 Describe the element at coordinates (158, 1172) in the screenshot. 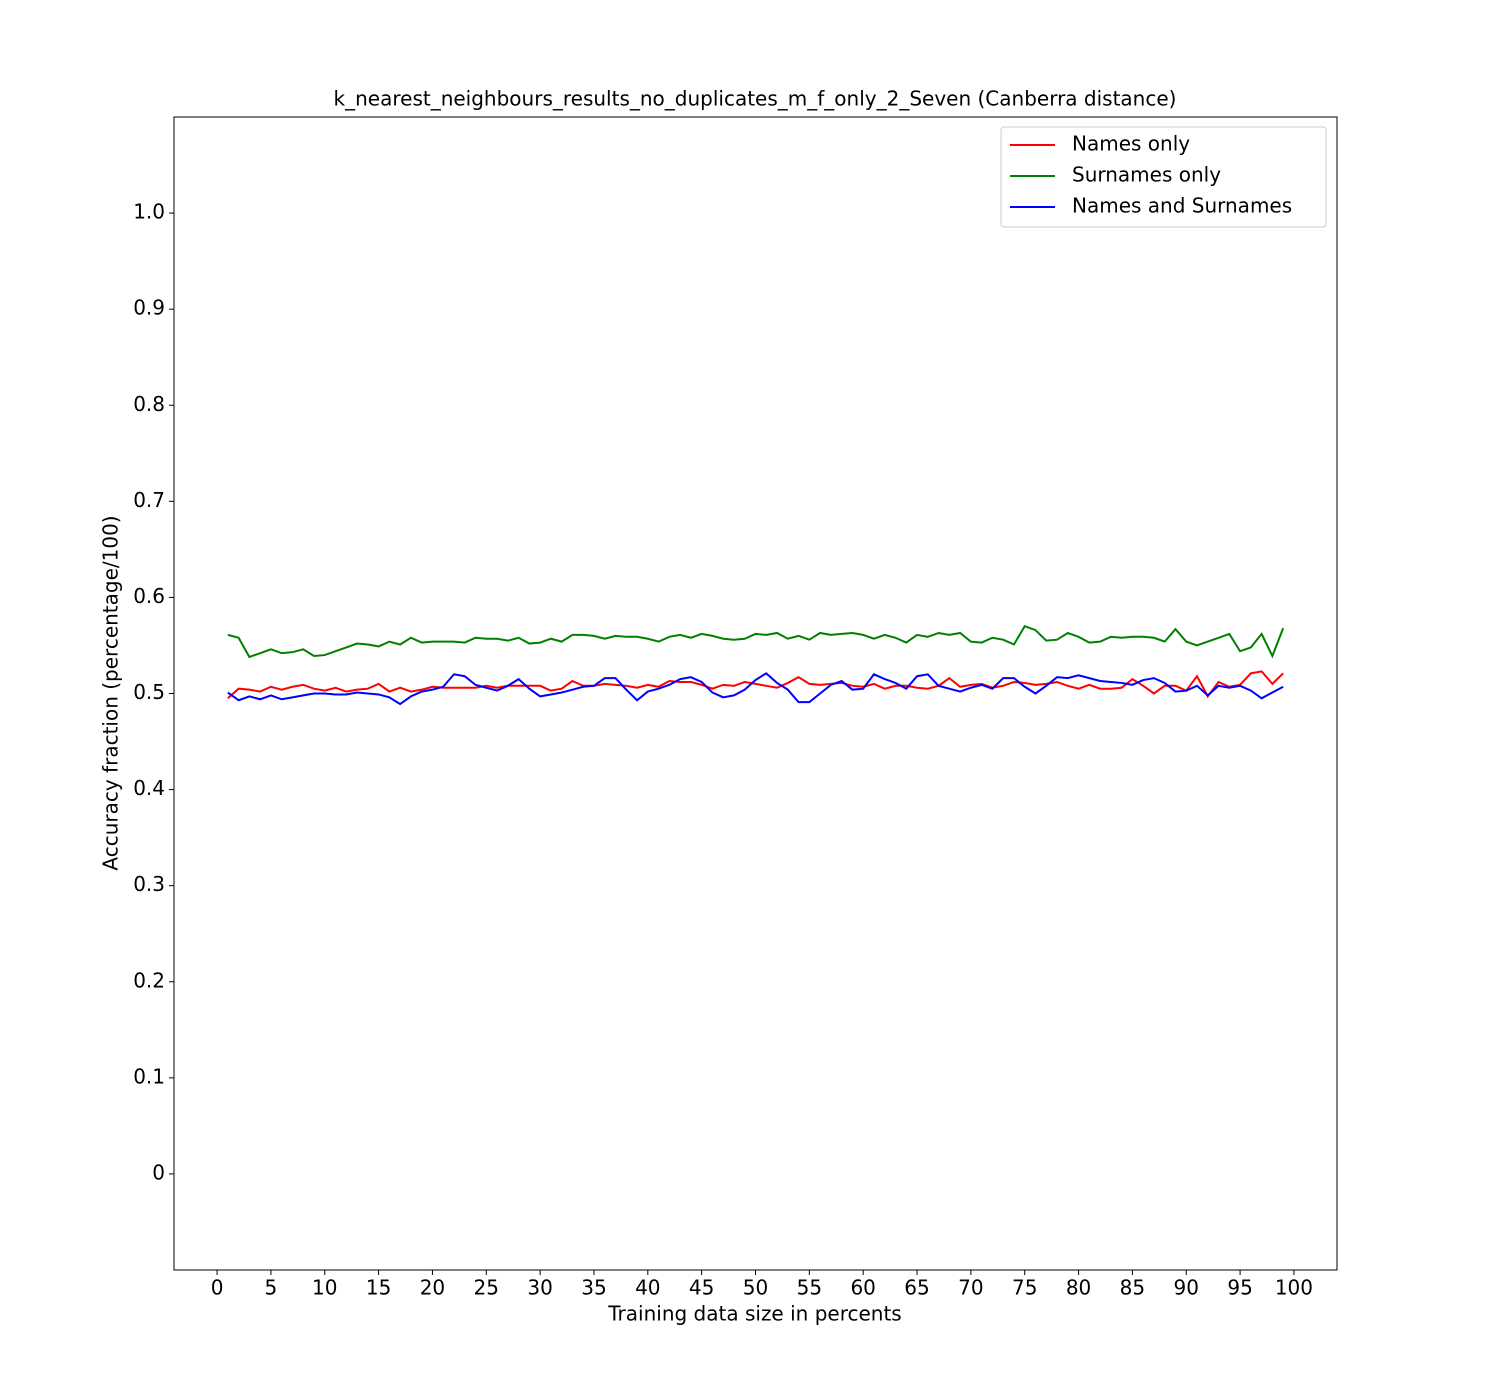

I see `y-tick-label: 0` at that location.